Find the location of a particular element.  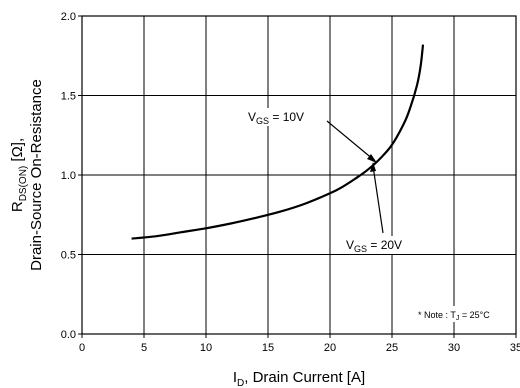

annotation-label-10v: VGS = 10V is located at coordinates (276, 118).